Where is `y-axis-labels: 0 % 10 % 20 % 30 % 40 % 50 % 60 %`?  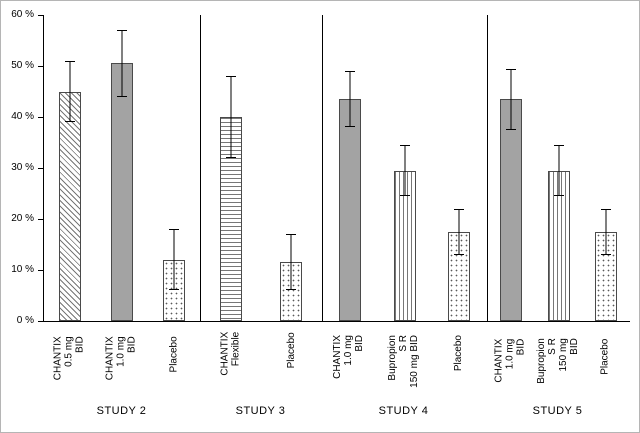 y-axis-labels: 0 % 10 % 20 % 30 % 40 % 50 % 60 % is located at coordinates (19, 168).